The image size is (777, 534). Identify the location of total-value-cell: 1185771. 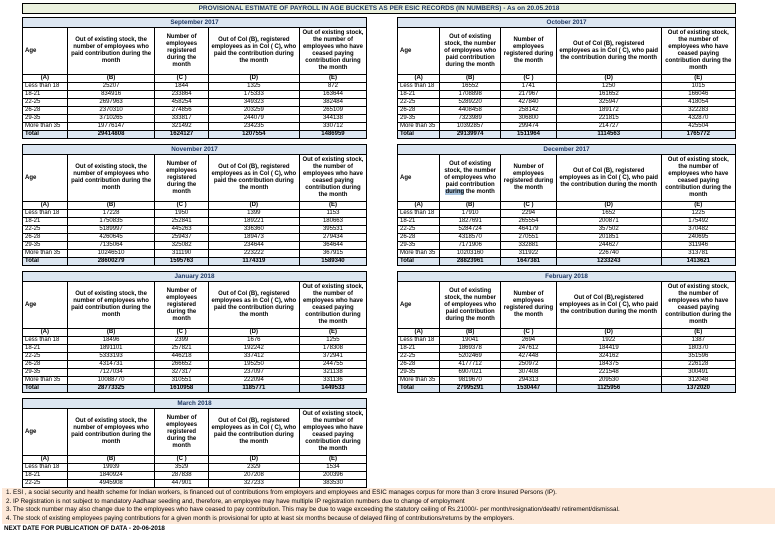
(253, 388).